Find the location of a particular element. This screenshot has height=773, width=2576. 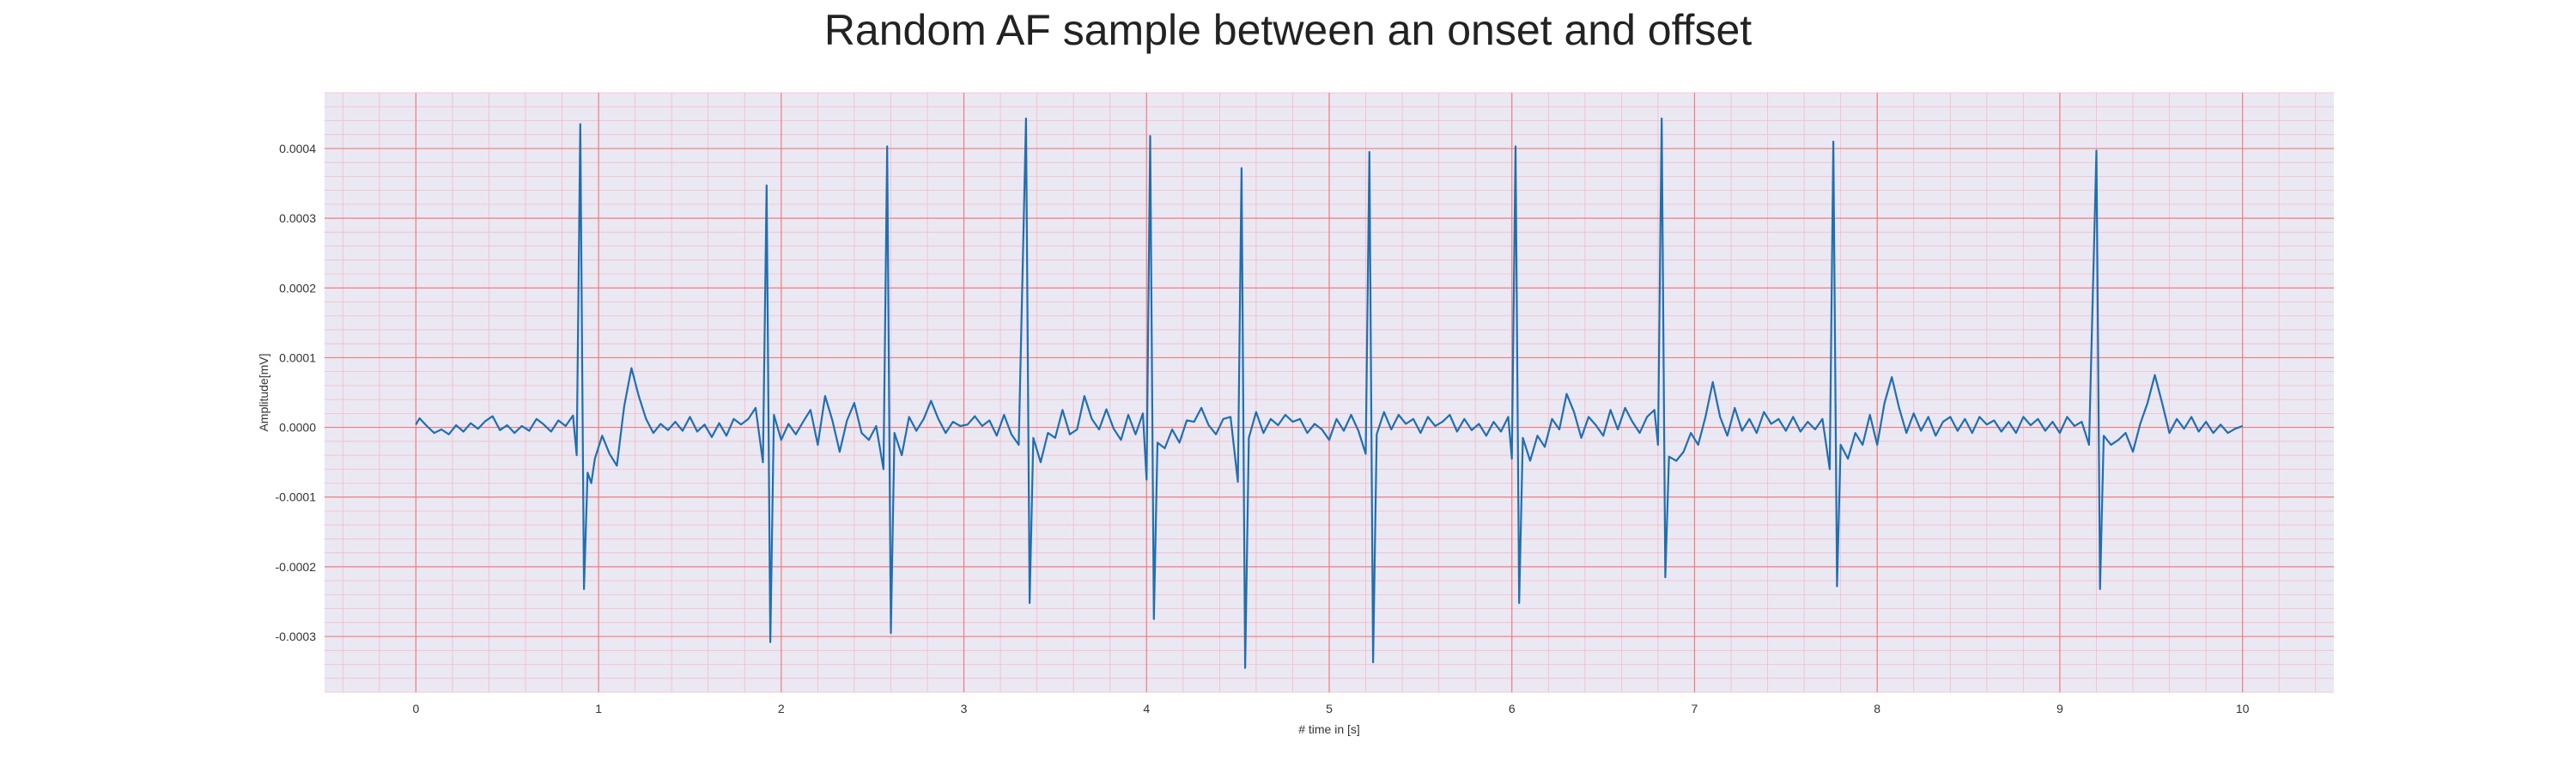

x-tick-label: 9 is located at coordinates (2060, 708).